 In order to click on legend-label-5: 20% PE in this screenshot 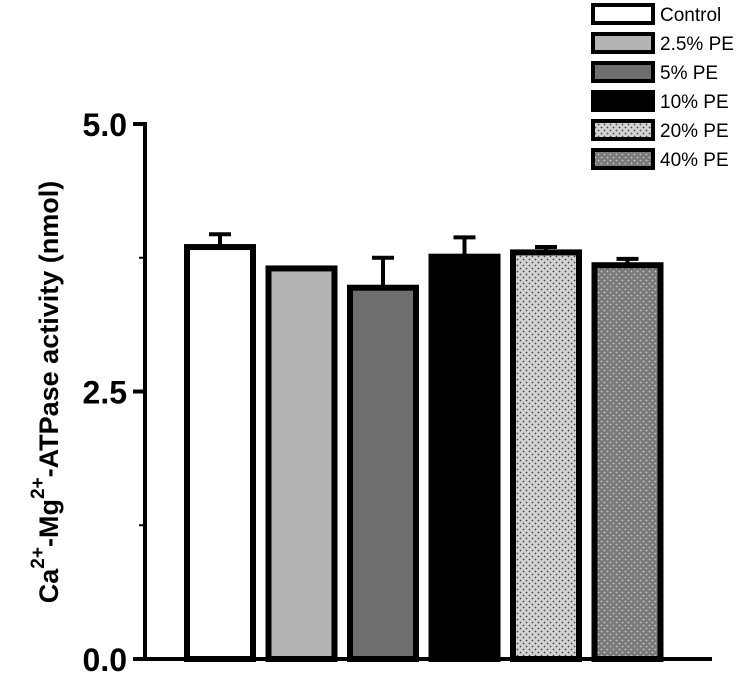, I will do `click(694, 131)`.